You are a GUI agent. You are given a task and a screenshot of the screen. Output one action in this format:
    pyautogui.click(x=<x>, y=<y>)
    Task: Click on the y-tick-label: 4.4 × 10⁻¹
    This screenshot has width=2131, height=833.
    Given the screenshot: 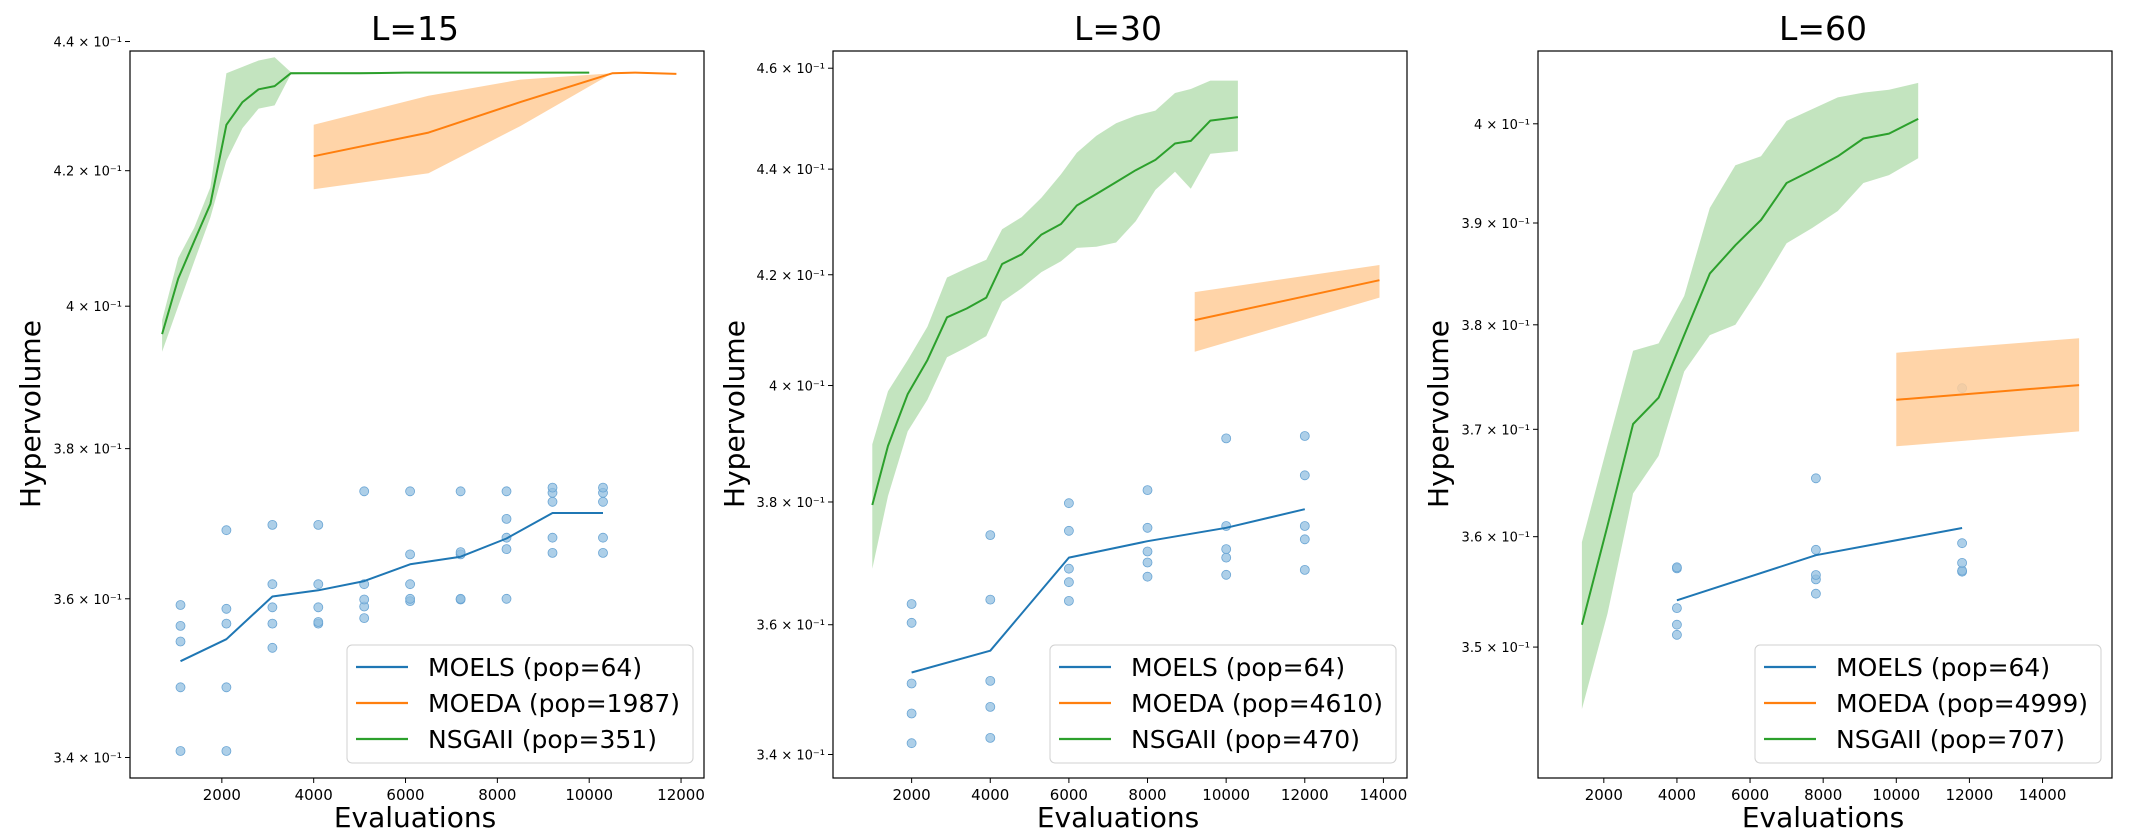 What is the action you would take?
    pyautogui.click(x=88, y=43)
    